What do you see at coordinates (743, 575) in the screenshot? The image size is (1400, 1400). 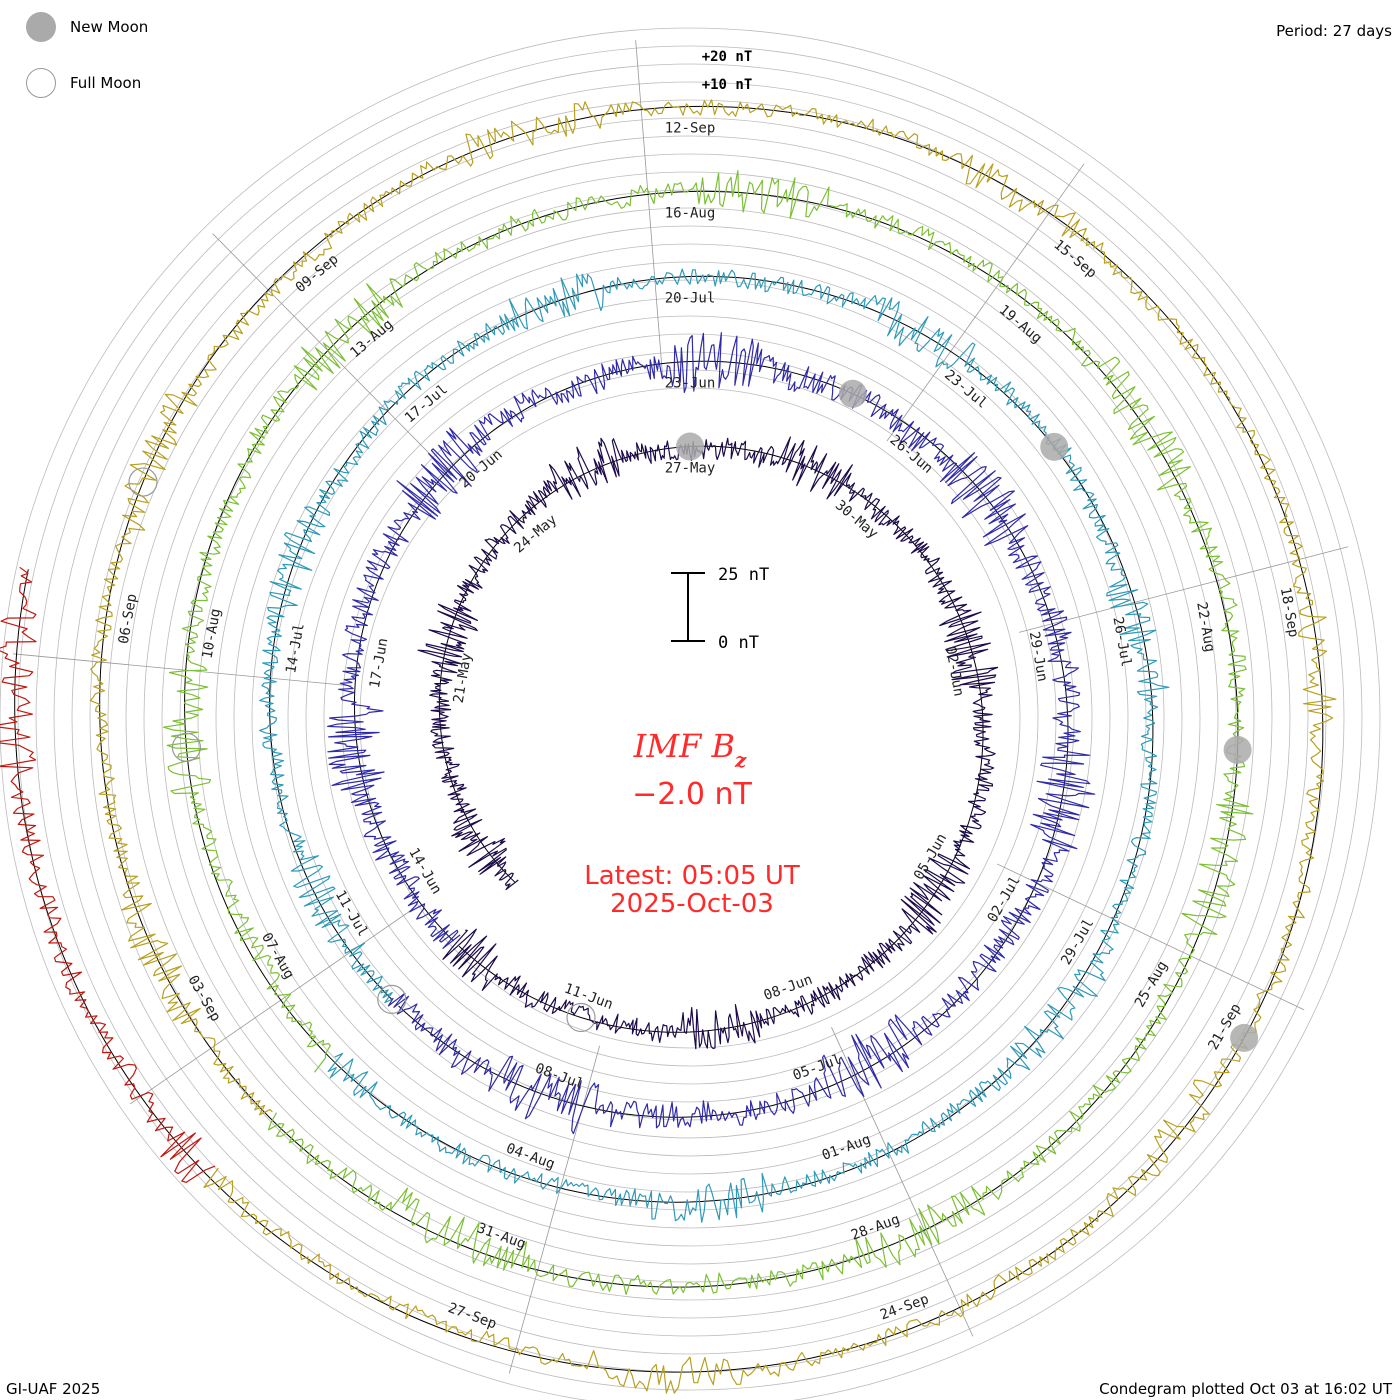 I see `scale-bar-top-label: 25 nT` at bounding box center [743, 575].